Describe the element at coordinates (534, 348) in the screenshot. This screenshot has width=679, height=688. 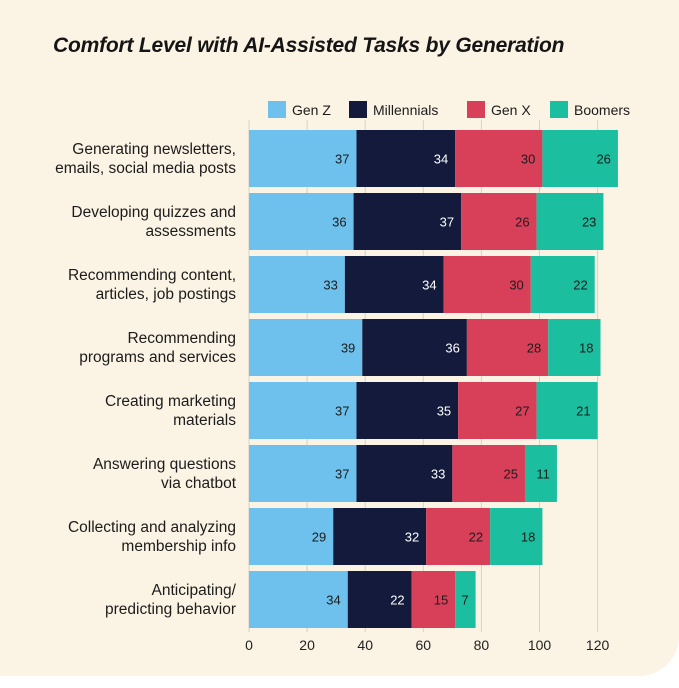
I see `data-label-gen-x: 28` at that location.